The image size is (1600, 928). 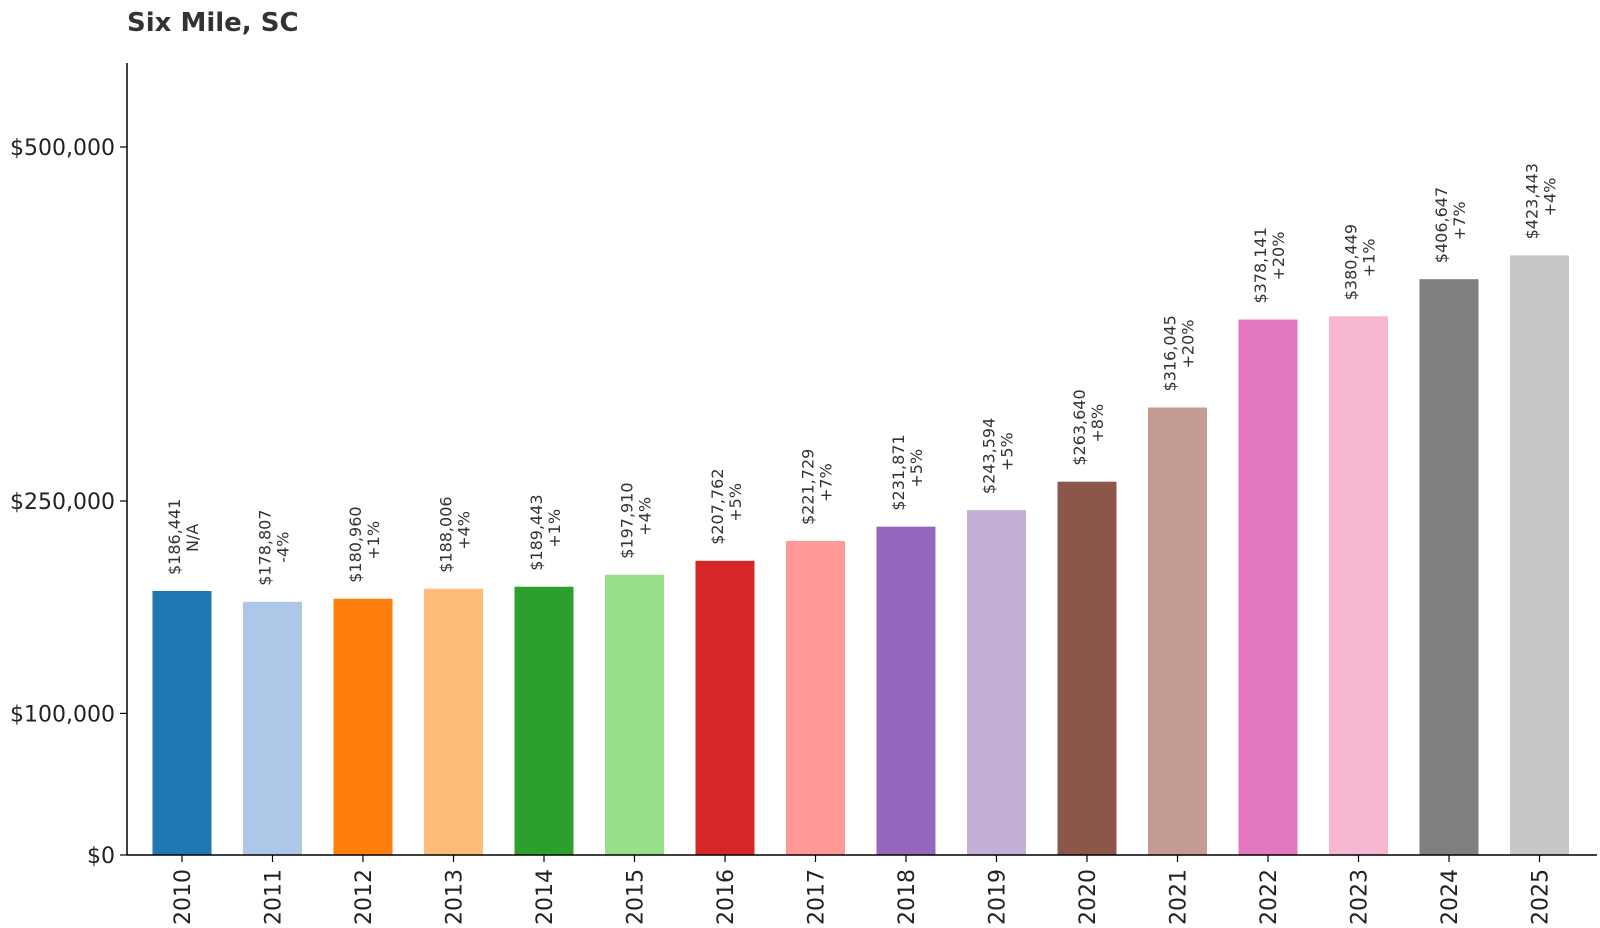 I want to click on bar-2012, so click(x=363, y=726).